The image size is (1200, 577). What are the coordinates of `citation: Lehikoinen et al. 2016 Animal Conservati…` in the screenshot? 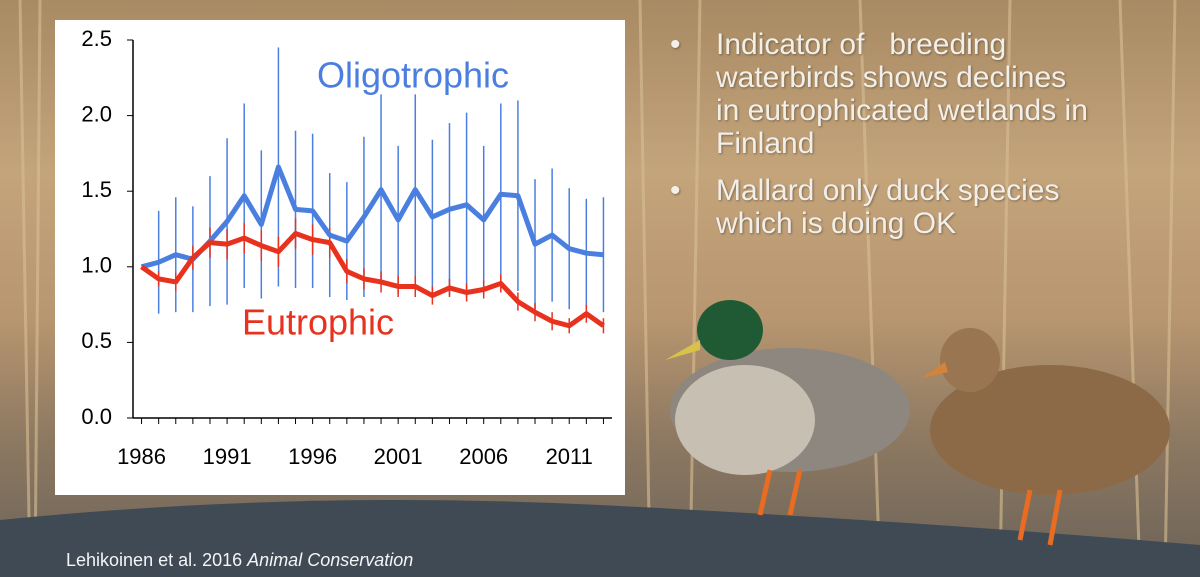 It's located at (239, 560).